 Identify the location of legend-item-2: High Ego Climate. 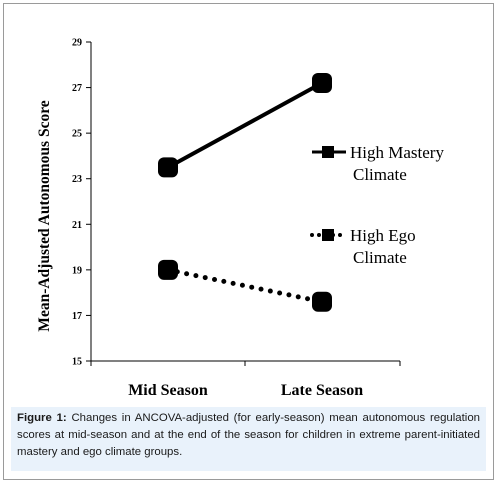
(363, 246).